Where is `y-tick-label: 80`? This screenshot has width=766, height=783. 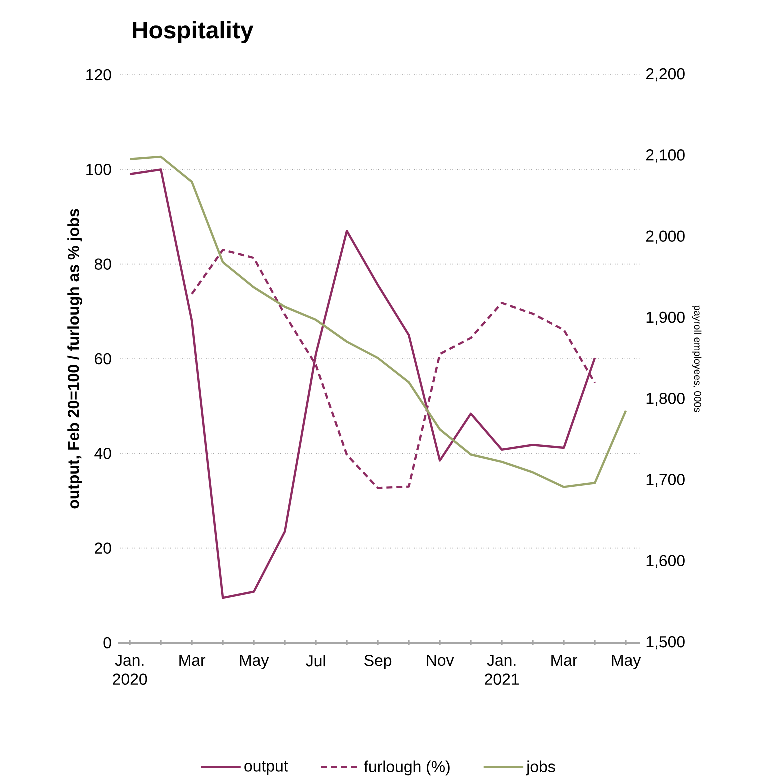 y-tick-label: 80 is located at coordinates (103, 264).